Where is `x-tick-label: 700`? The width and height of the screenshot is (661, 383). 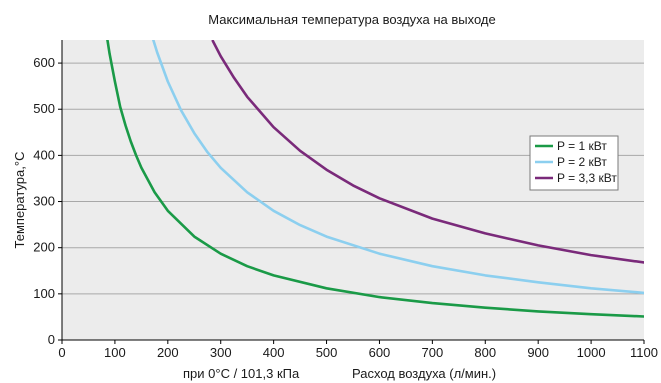
x-tick-label: 700 is located at coordinates (433, 352).